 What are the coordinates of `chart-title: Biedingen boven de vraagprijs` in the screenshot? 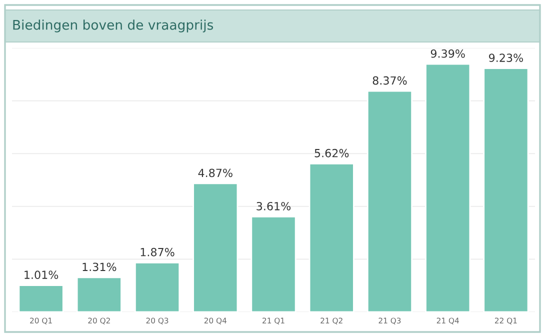 It's located at (113, 26).